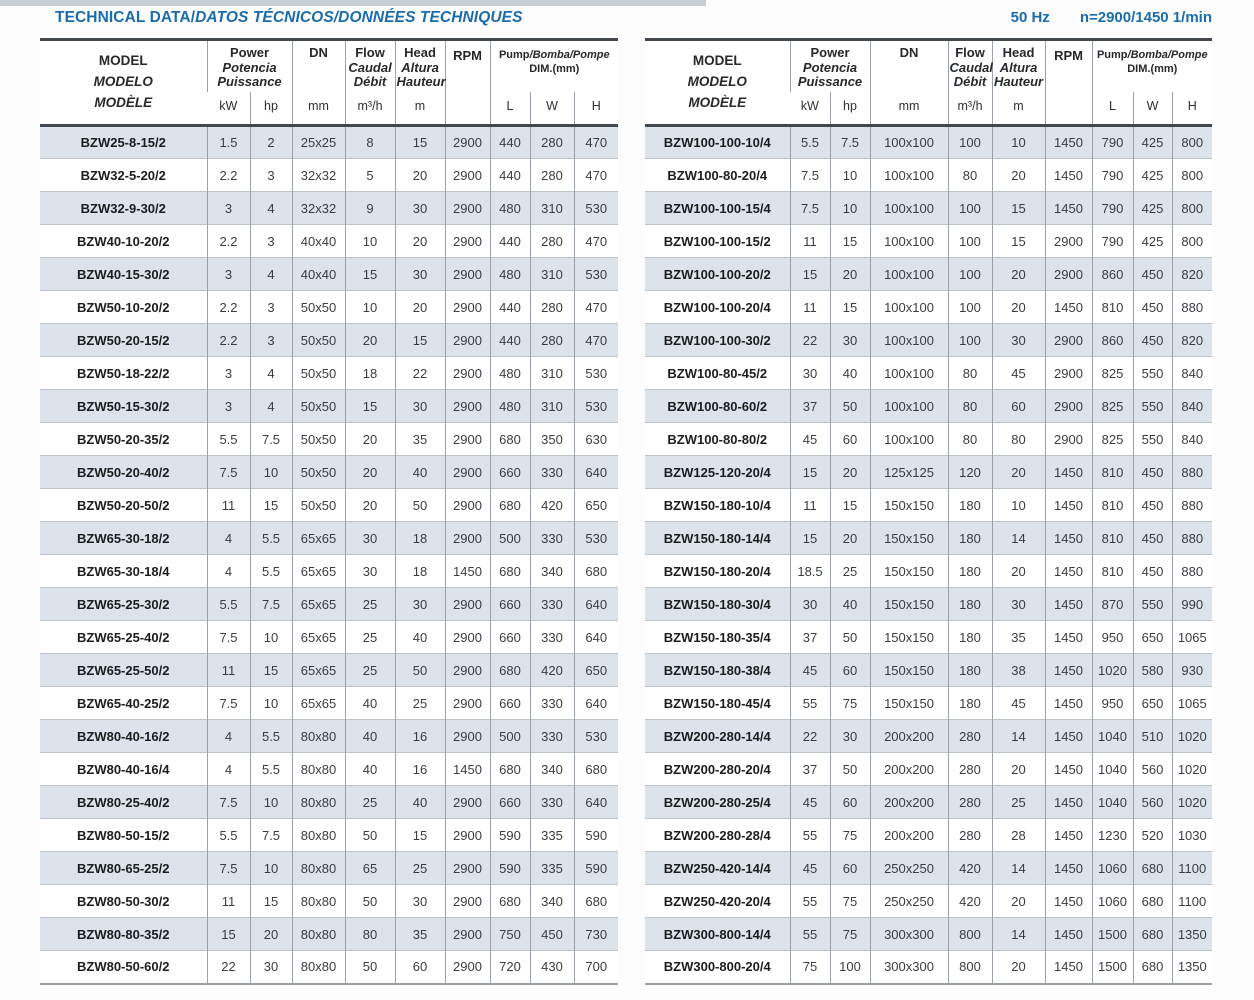  I want to click on value-cell: 1020, so click(1112, 670).